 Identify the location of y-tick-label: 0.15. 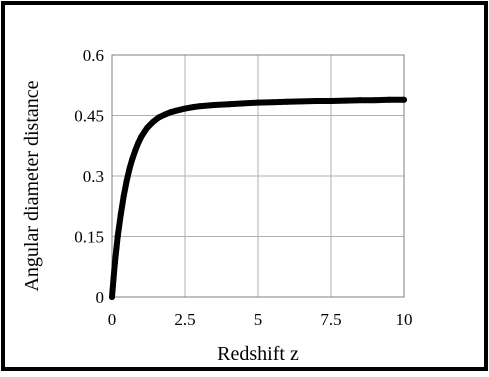
(89, 237).